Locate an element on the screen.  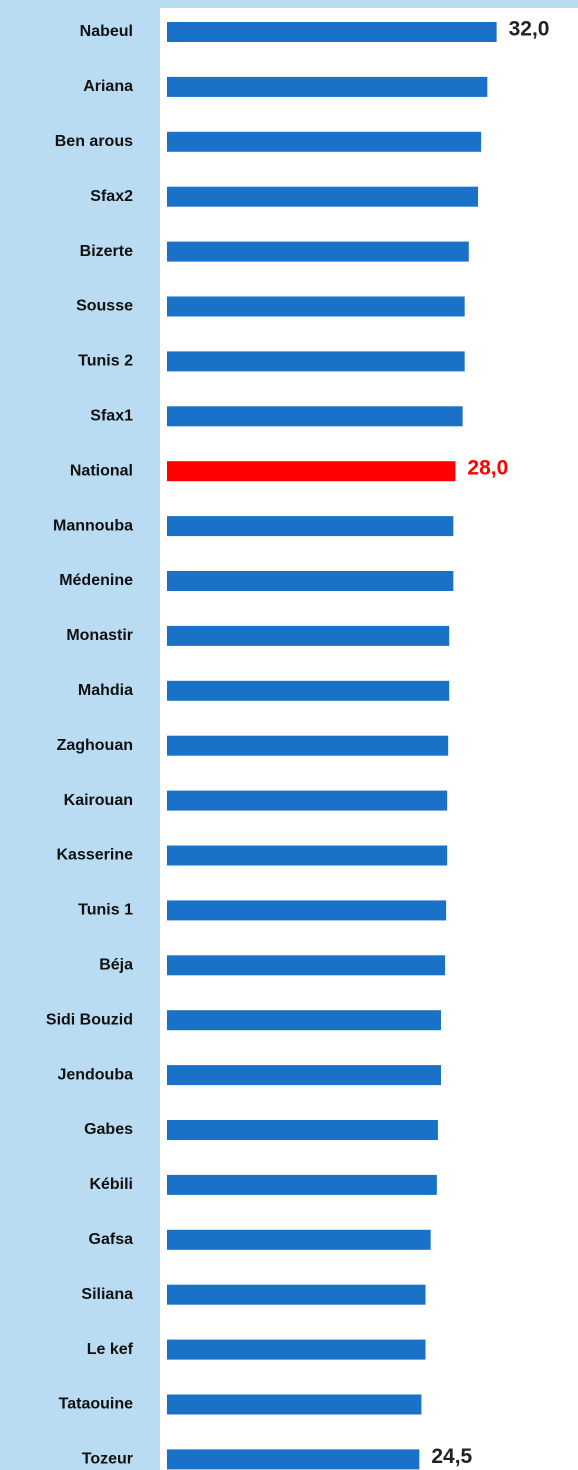
y-tick-label: Gabes is located at coordinates (108, 1129).